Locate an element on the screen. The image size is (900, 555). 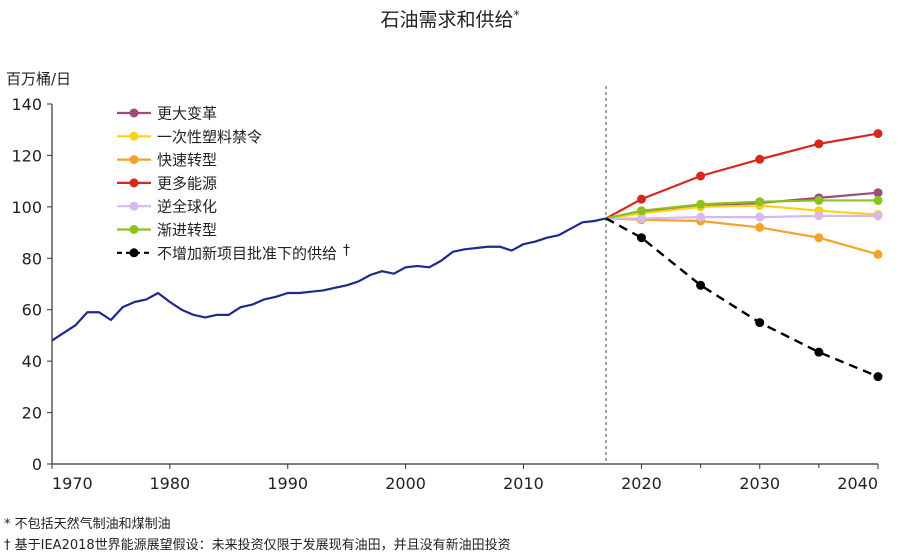
legend-label-text: 快速转型 is located at coordinates (187, 160).